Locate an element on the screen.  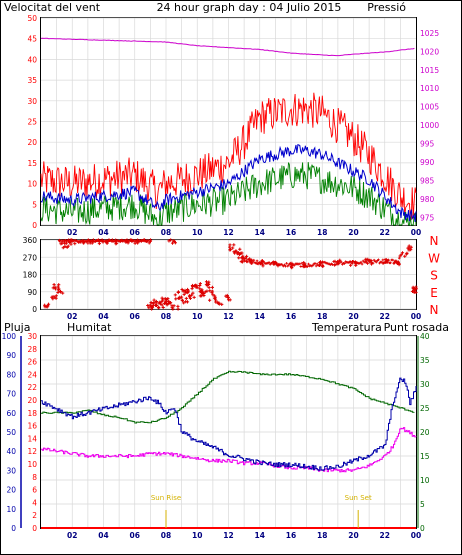
temperature-y-tick: 40 is located at coordinates (425, 336).